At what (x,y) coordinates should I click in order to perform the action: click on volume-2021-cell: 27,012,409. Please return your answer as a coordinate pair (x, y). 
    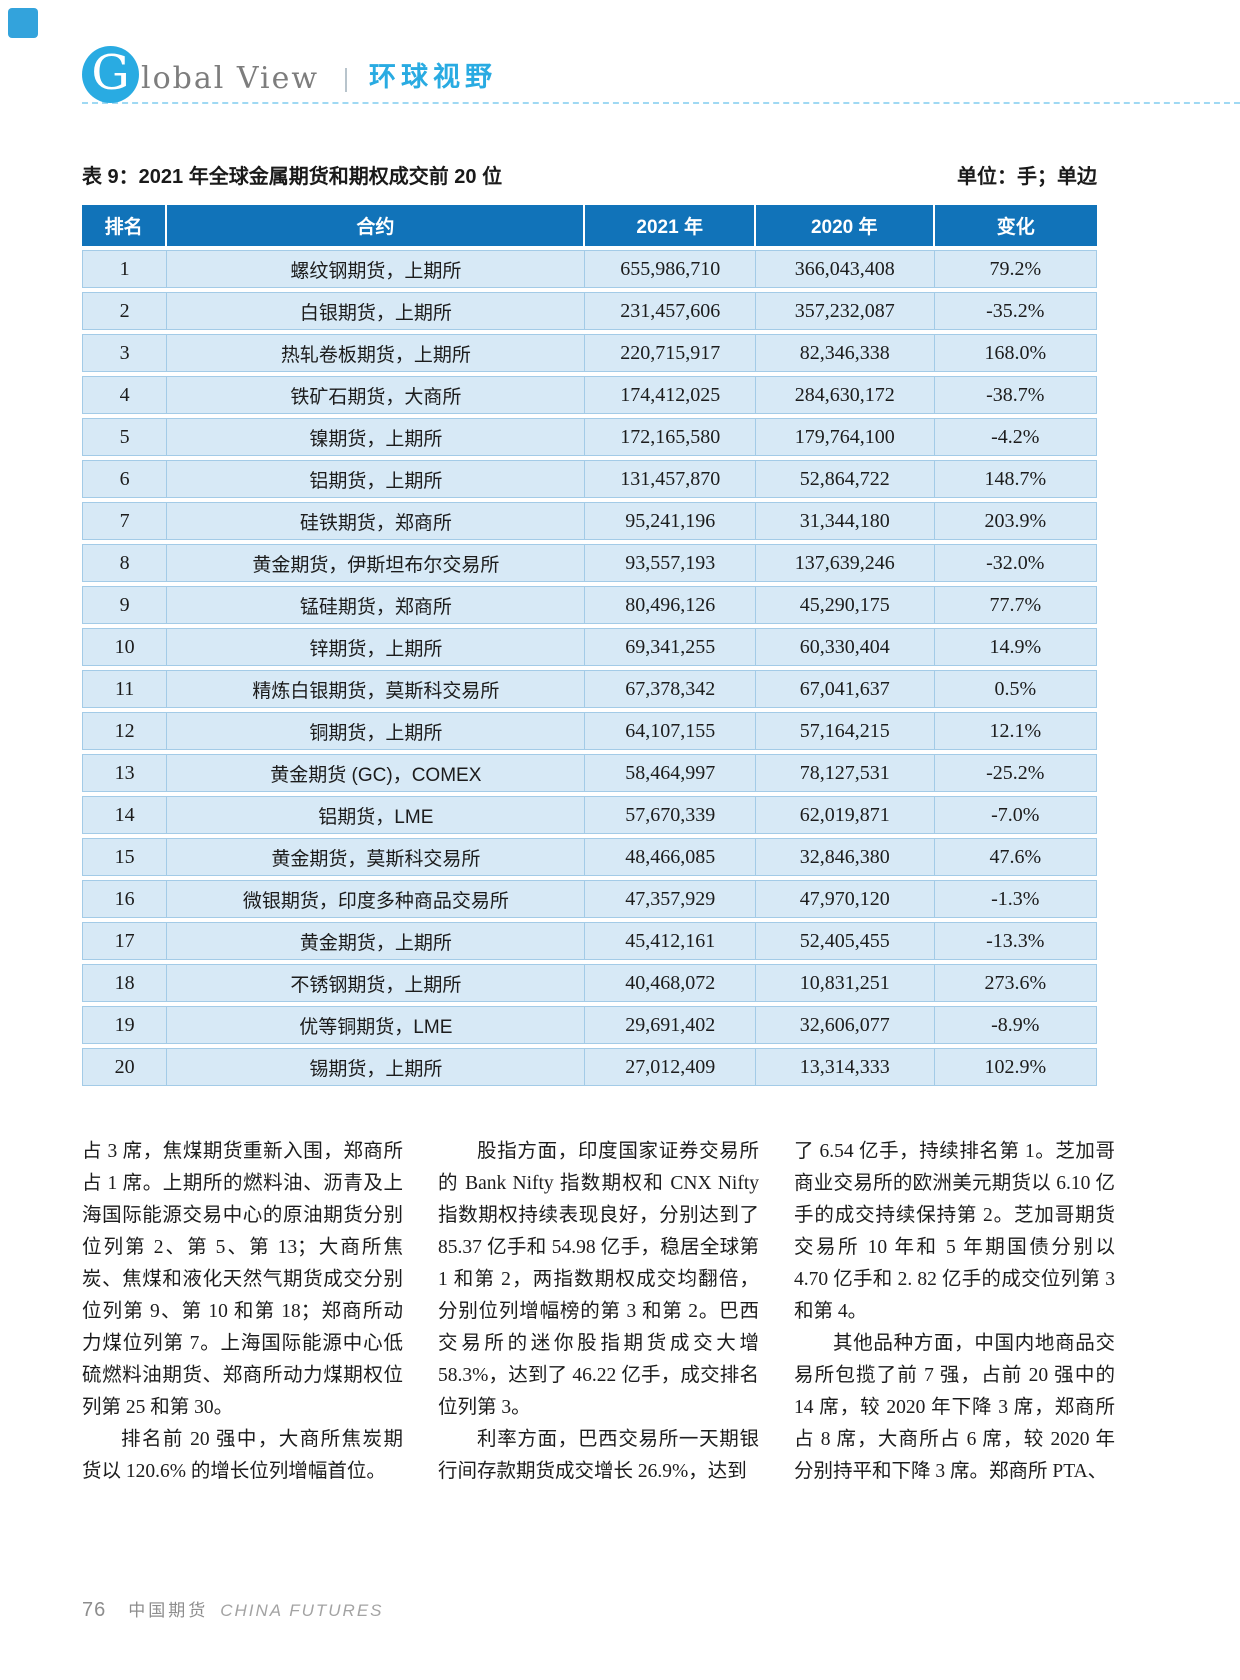
    Looking at the image, I should click on (670, 1067).